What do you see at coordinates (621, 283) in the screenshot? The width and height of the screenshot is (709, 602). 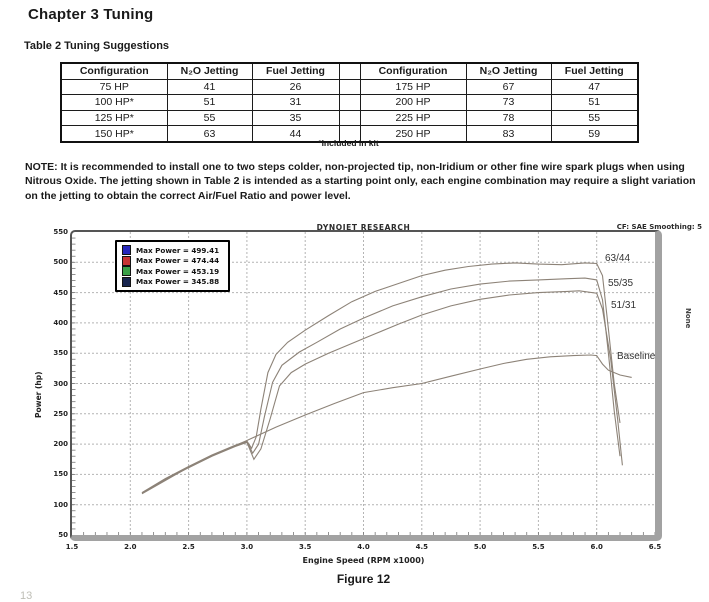 I see `curve-label-55-35: 55/35` at bounding box center [621, 283].